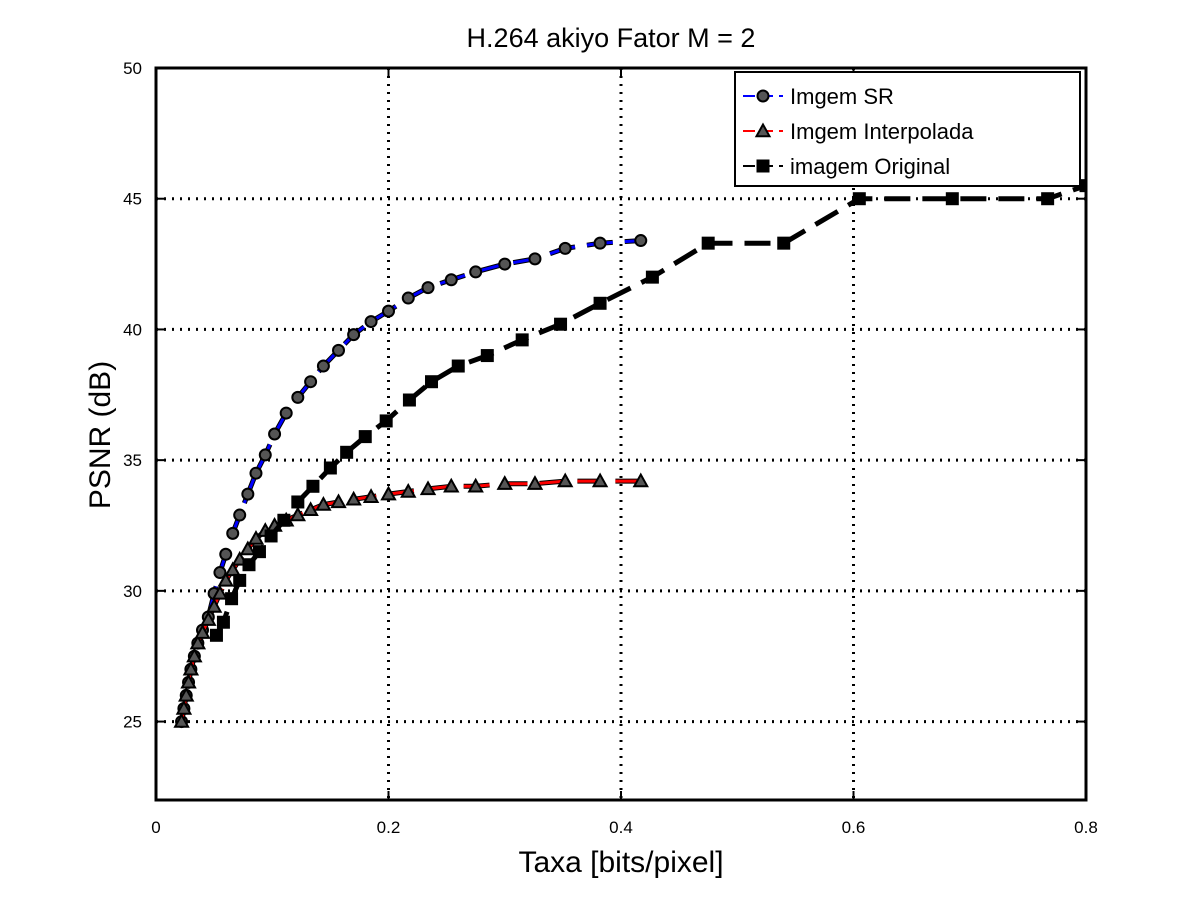 The image size is (1200, 900). I want to click on x-tick-label: 0.4, so click(621, 827).